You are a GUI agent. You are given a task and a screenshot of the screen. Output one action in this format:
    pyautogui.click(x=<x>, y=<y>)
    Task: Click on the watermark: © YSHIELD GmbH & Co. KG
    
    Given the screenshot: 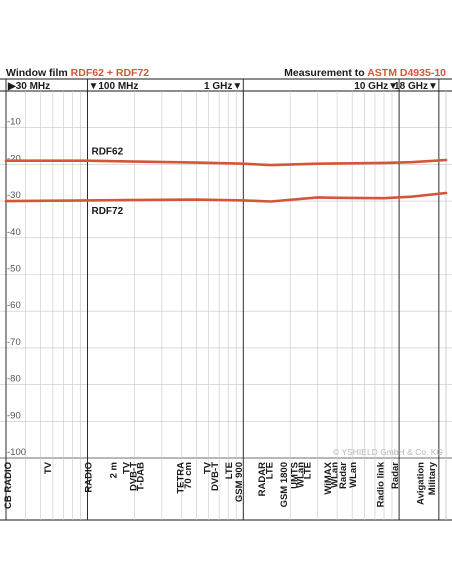 What is the action you would take?
    pyautogui.click(x=388, y=452)
    